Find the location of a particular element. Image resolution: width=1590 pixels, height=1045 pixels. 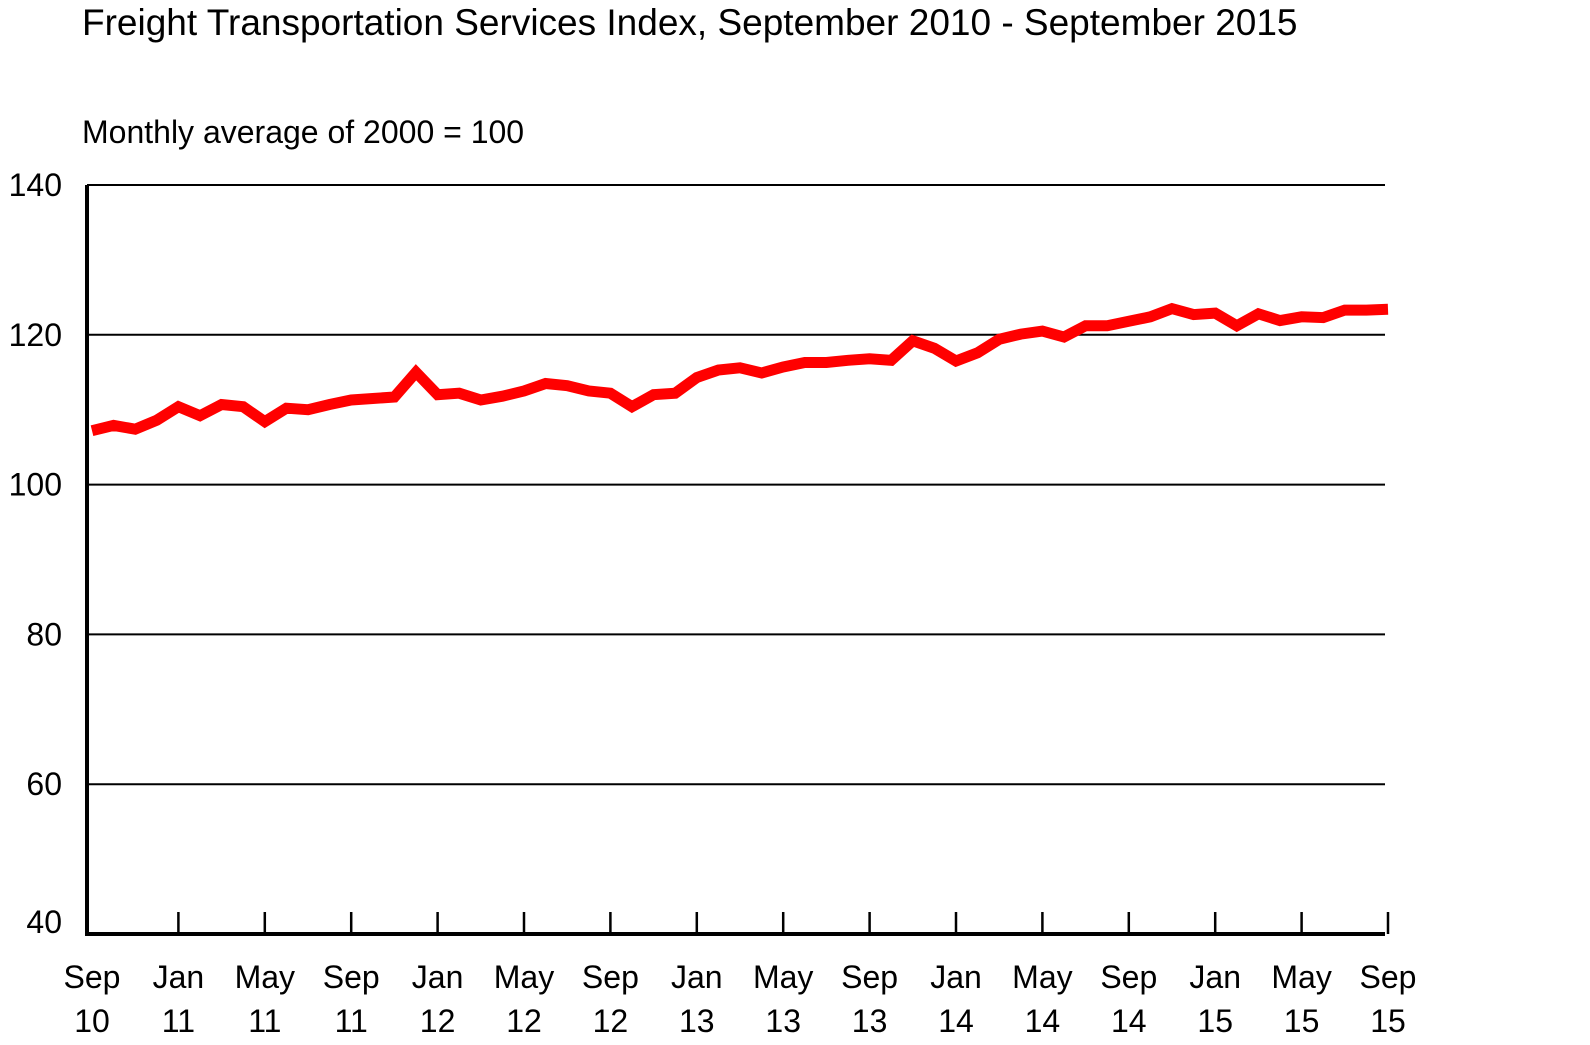

chart-subtitle: Monthly average of 2000 = 100 is located at coordinates (303, 132).